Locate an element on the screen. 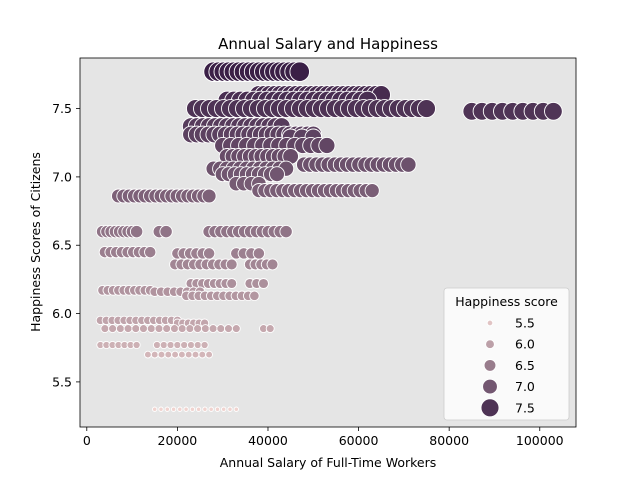 The height and width of the screenshot is (480, 640). legend-label: 7.0 is located at coordinates (525, 386).